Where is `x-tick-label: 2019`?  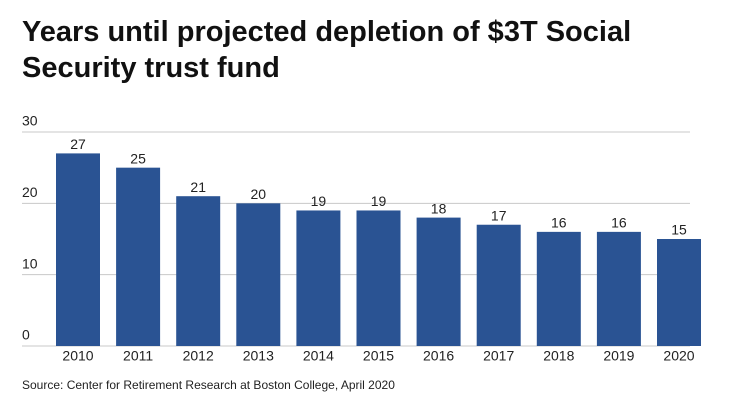 x-tick-label: 2019 is located at coordinates (618, 356).